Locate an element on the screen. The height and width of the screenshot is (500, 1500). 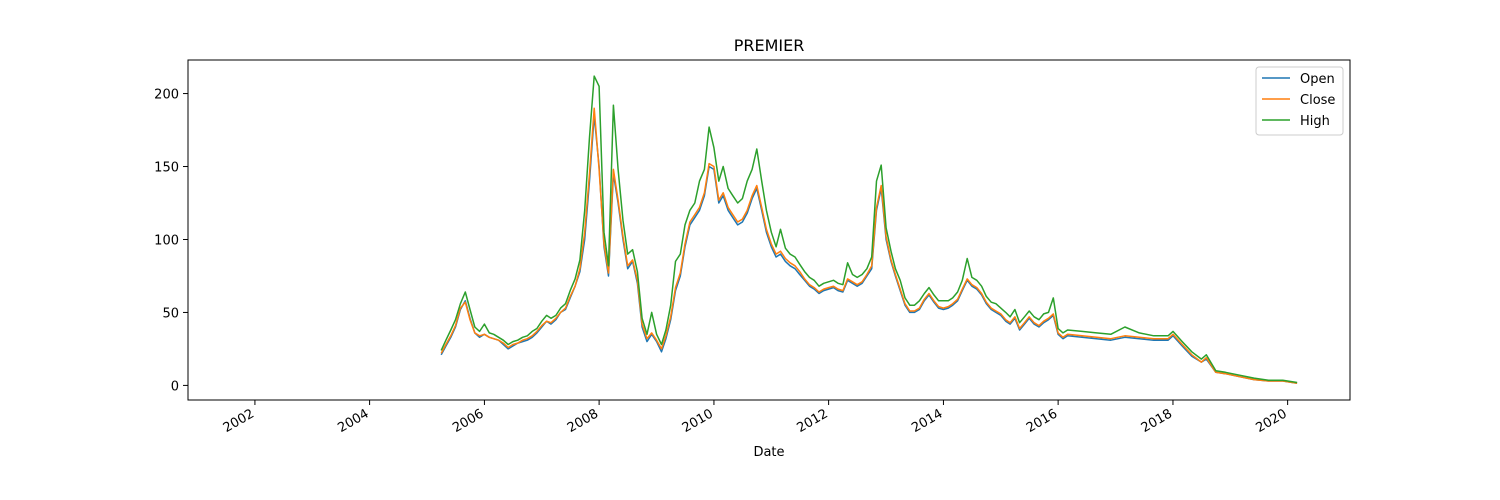
chart-title: PREMIER is located at coordinates (769, 45).